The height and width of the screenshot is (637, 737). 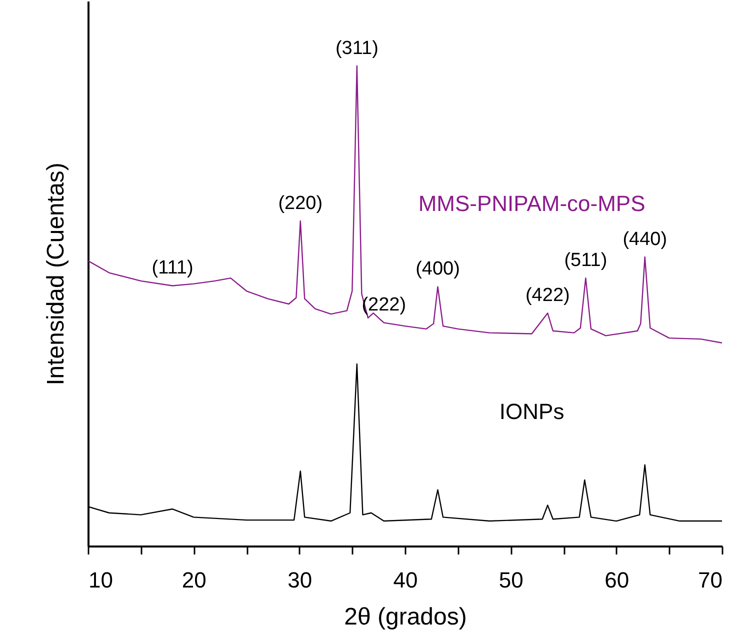 I want to click on annotation: (511), so click(x=586, y=261).